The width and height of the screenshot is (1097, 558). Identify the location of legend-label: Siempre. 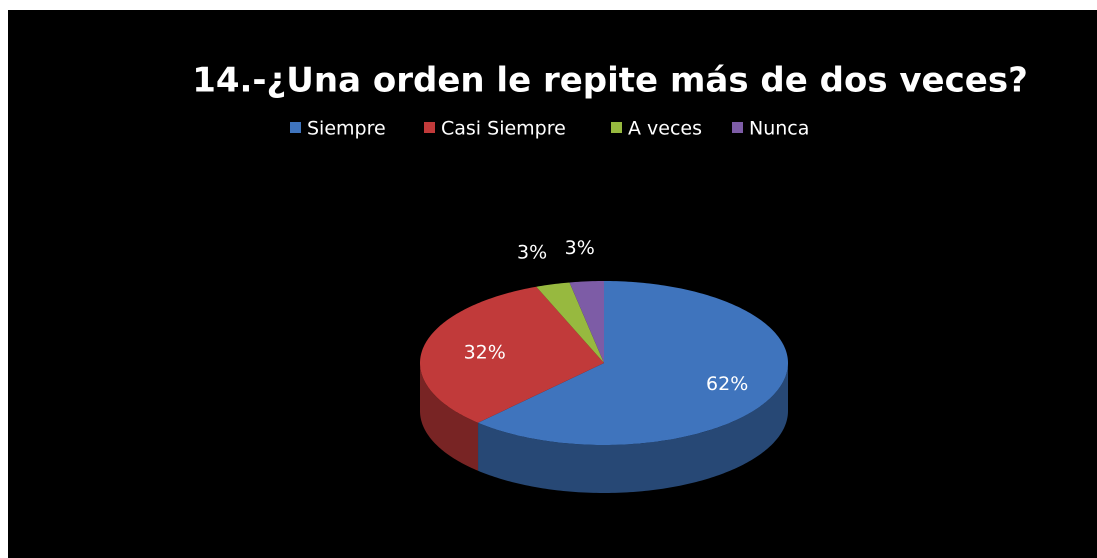
(346, 129).